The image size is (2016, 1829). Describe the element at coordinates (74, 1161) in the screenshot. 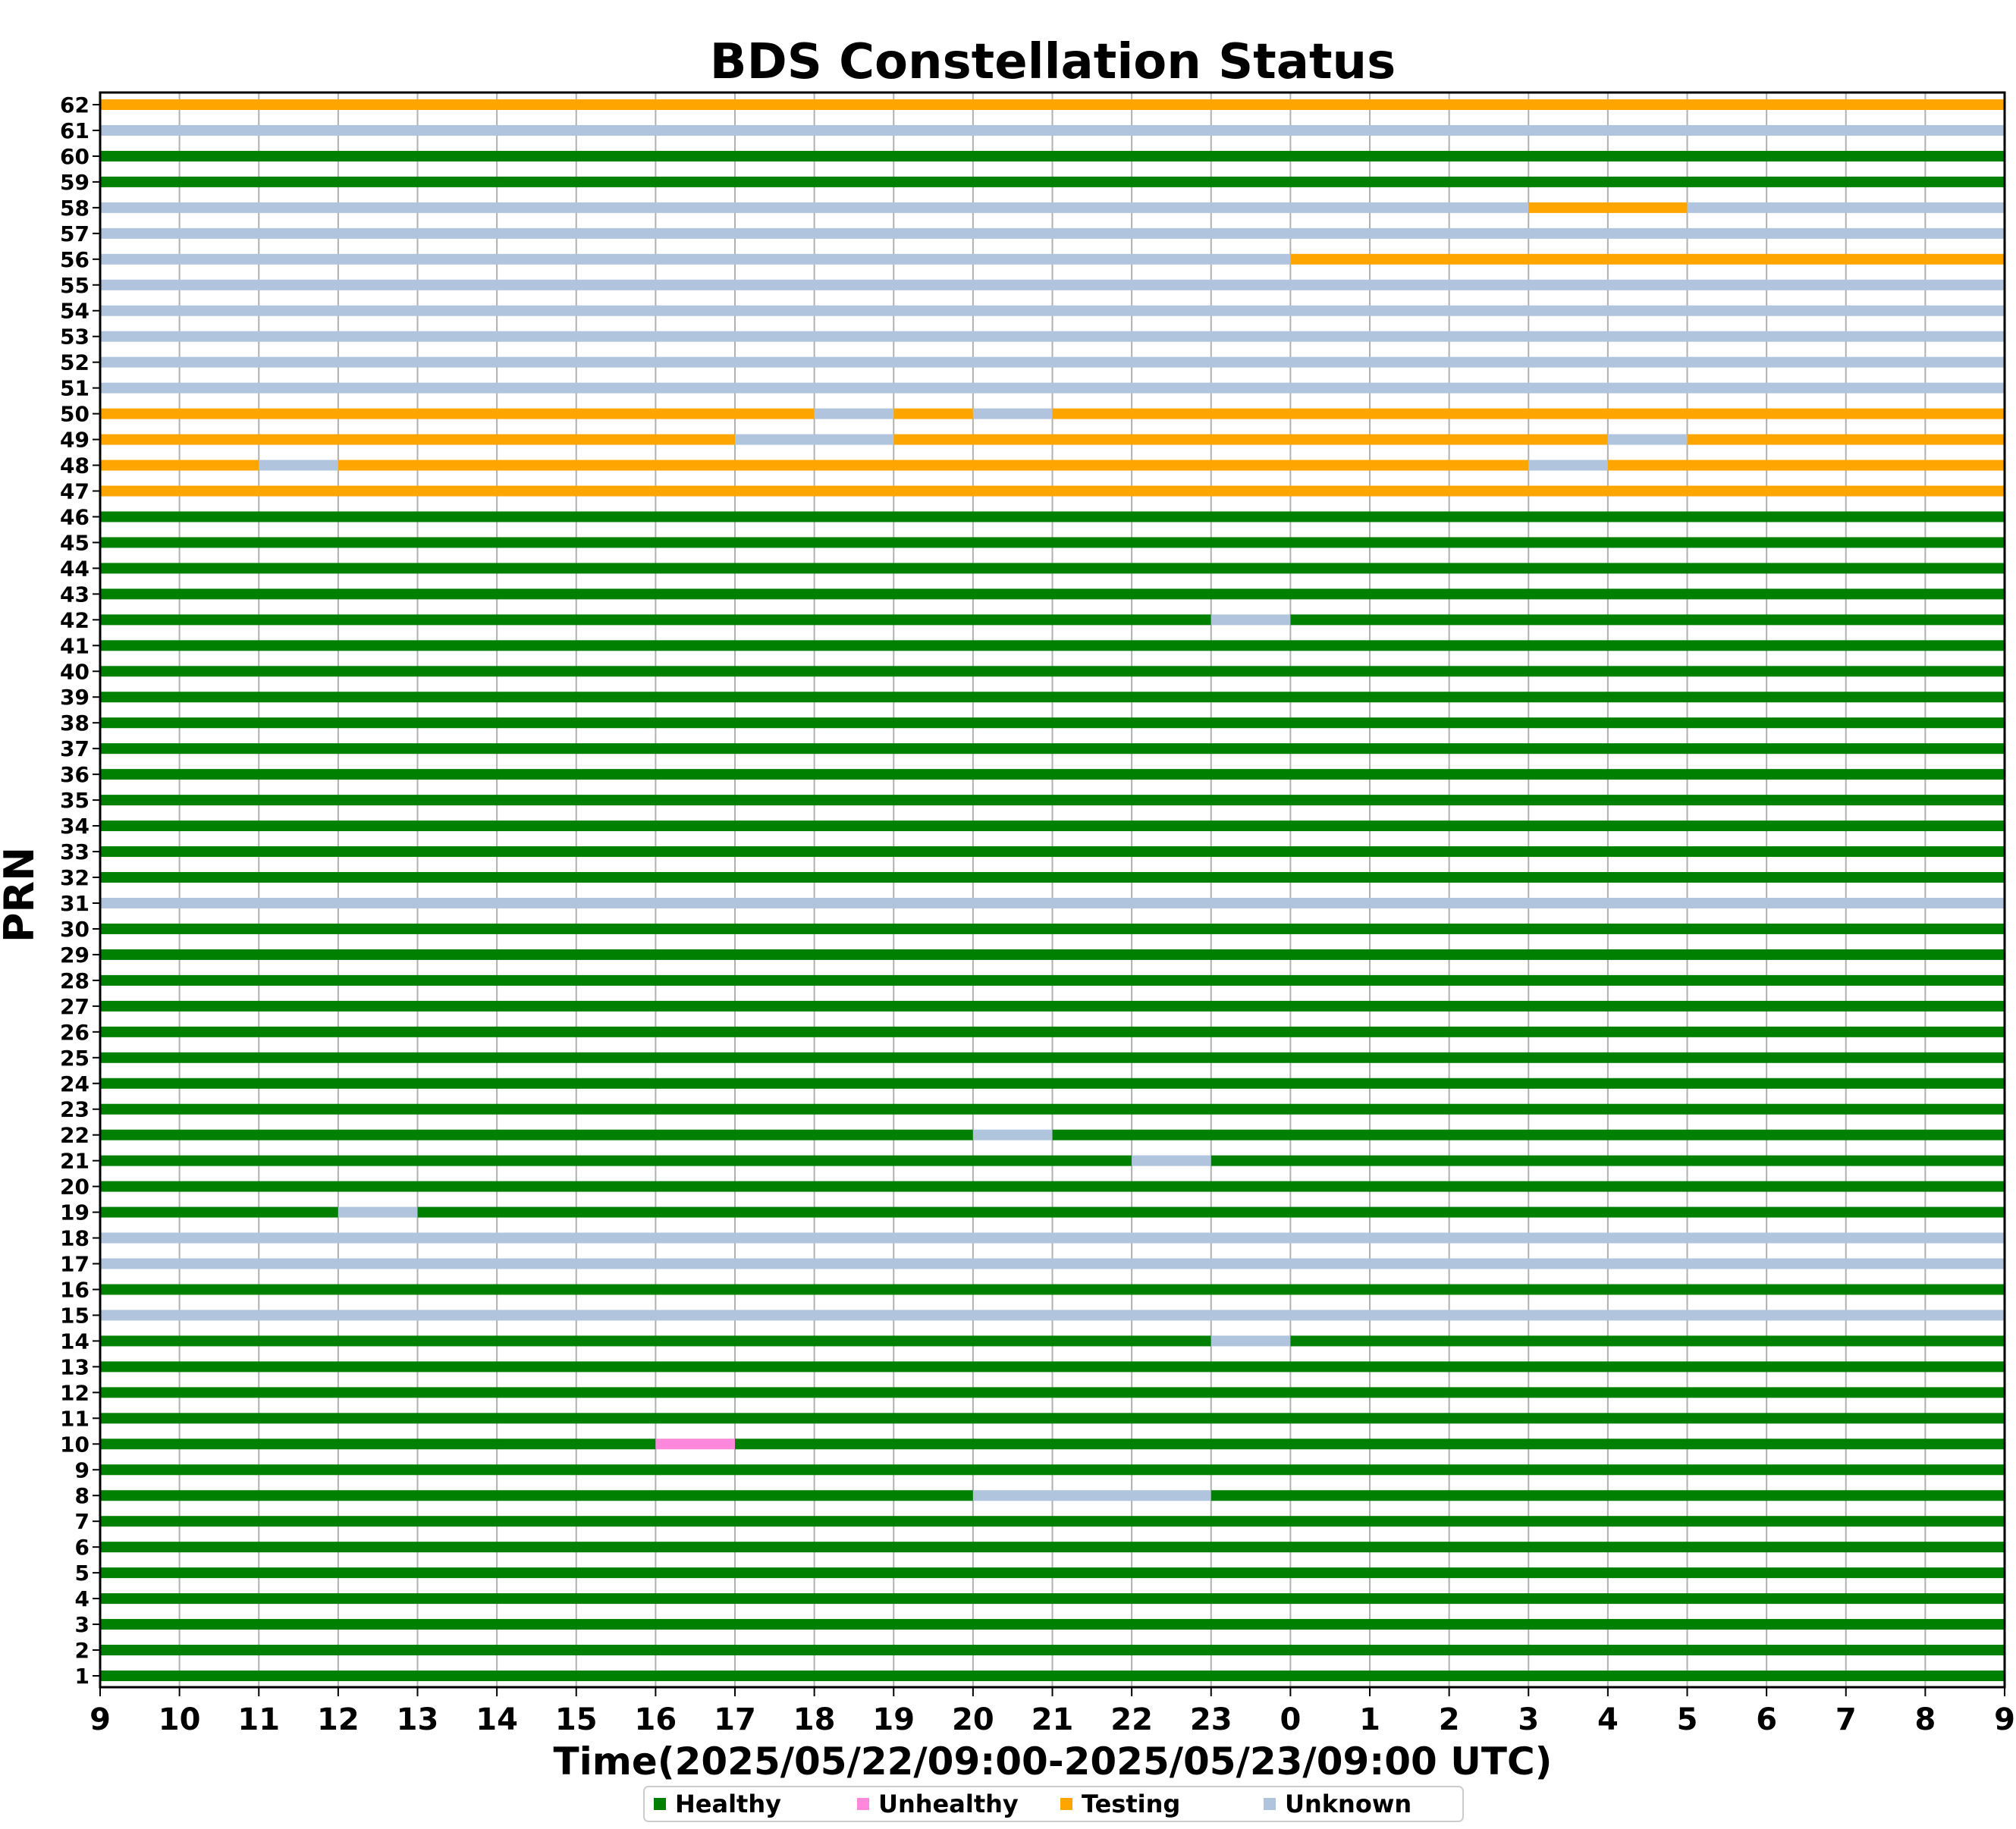

I see `y-tick-label: 21` at that location.